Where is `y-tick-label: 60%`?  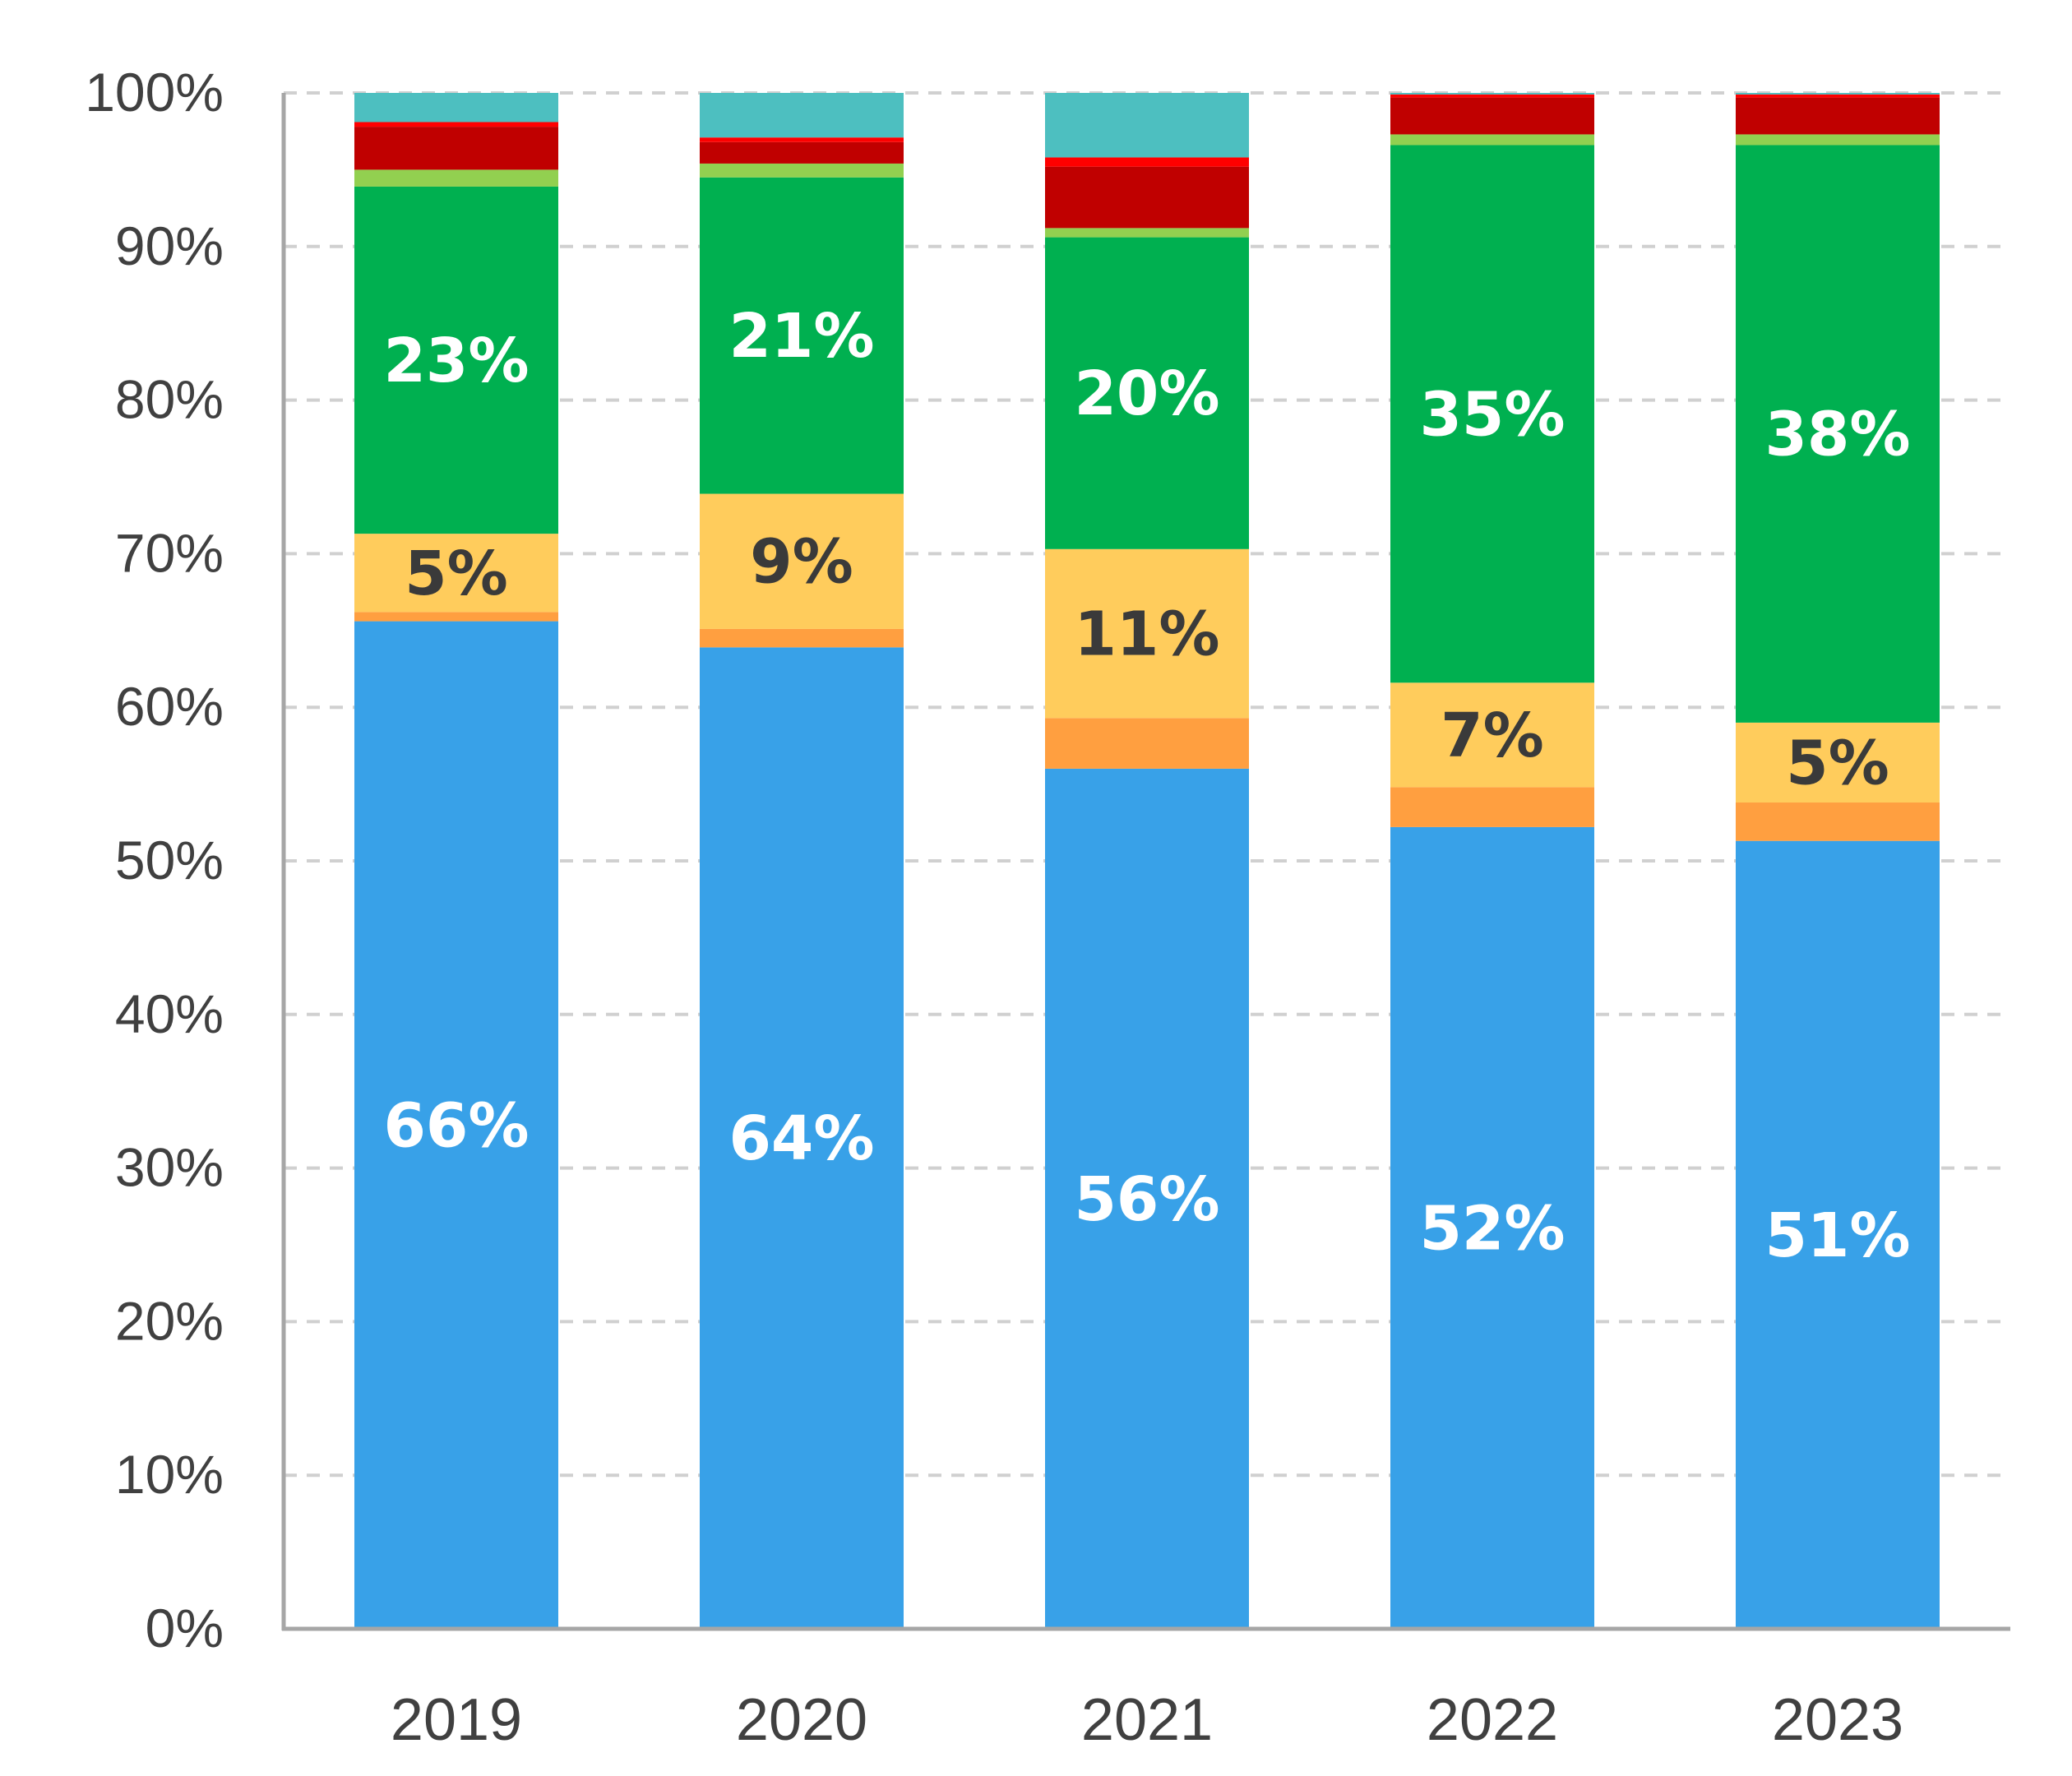
y-tick-label: 60% is located at coordinates (169, 706).